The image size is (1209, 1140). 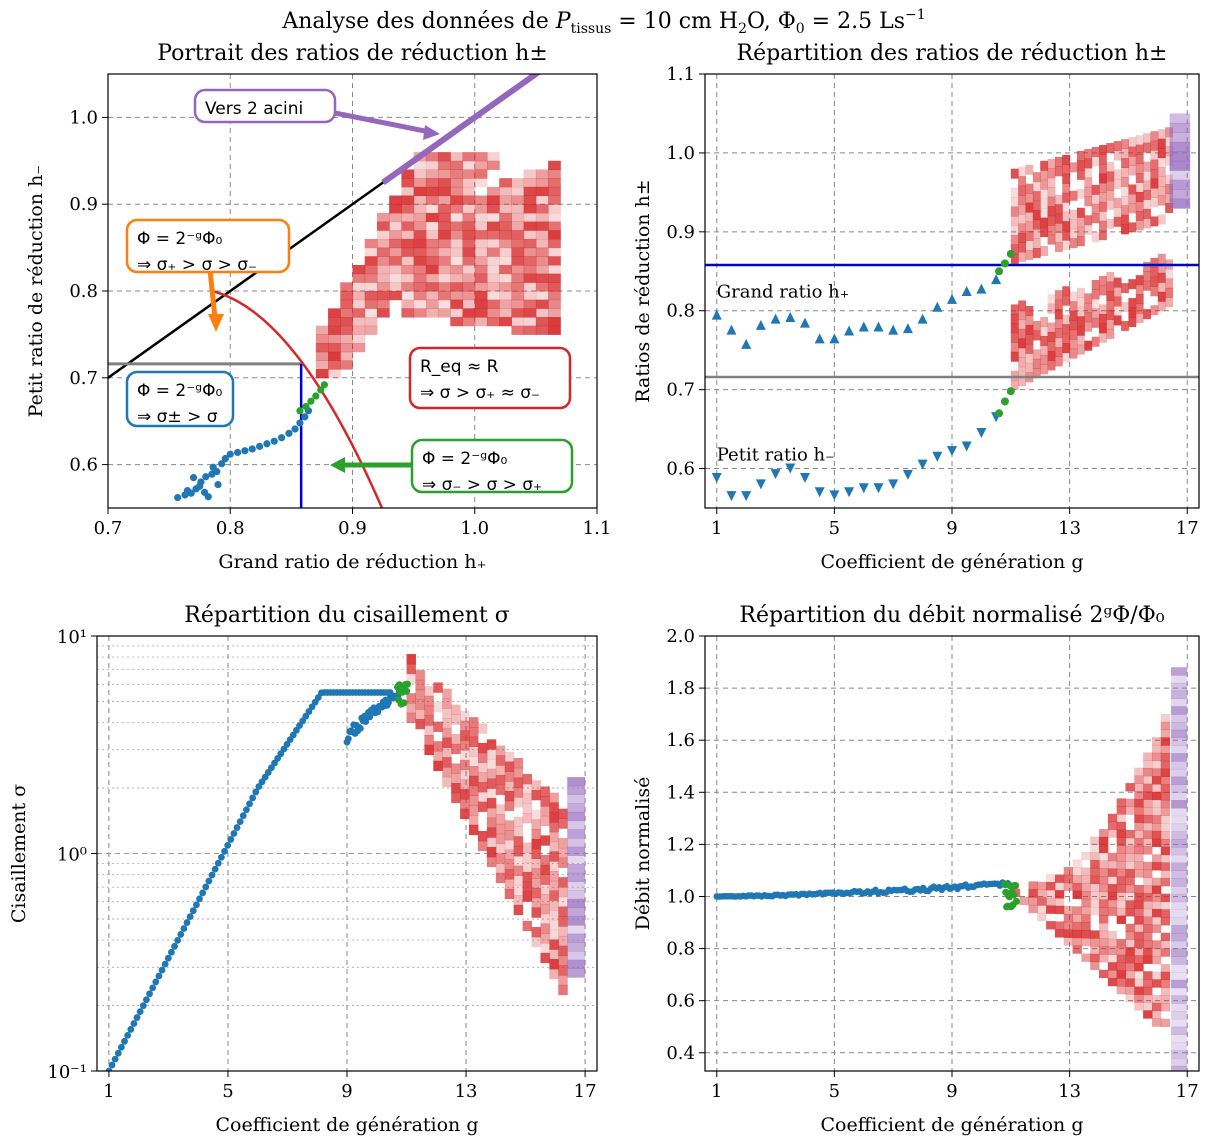 What do you see at coordinates (746, 496) in the screenshot?
I see `small-ratio-marker` at bounding box center [746, 496].